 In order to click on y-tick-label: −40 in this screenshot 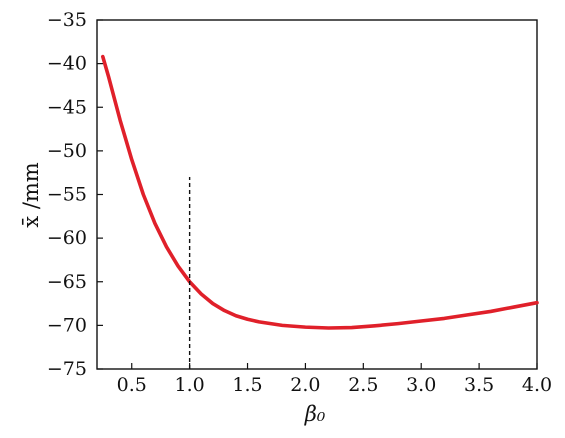, I will do `click(67, 64)`.